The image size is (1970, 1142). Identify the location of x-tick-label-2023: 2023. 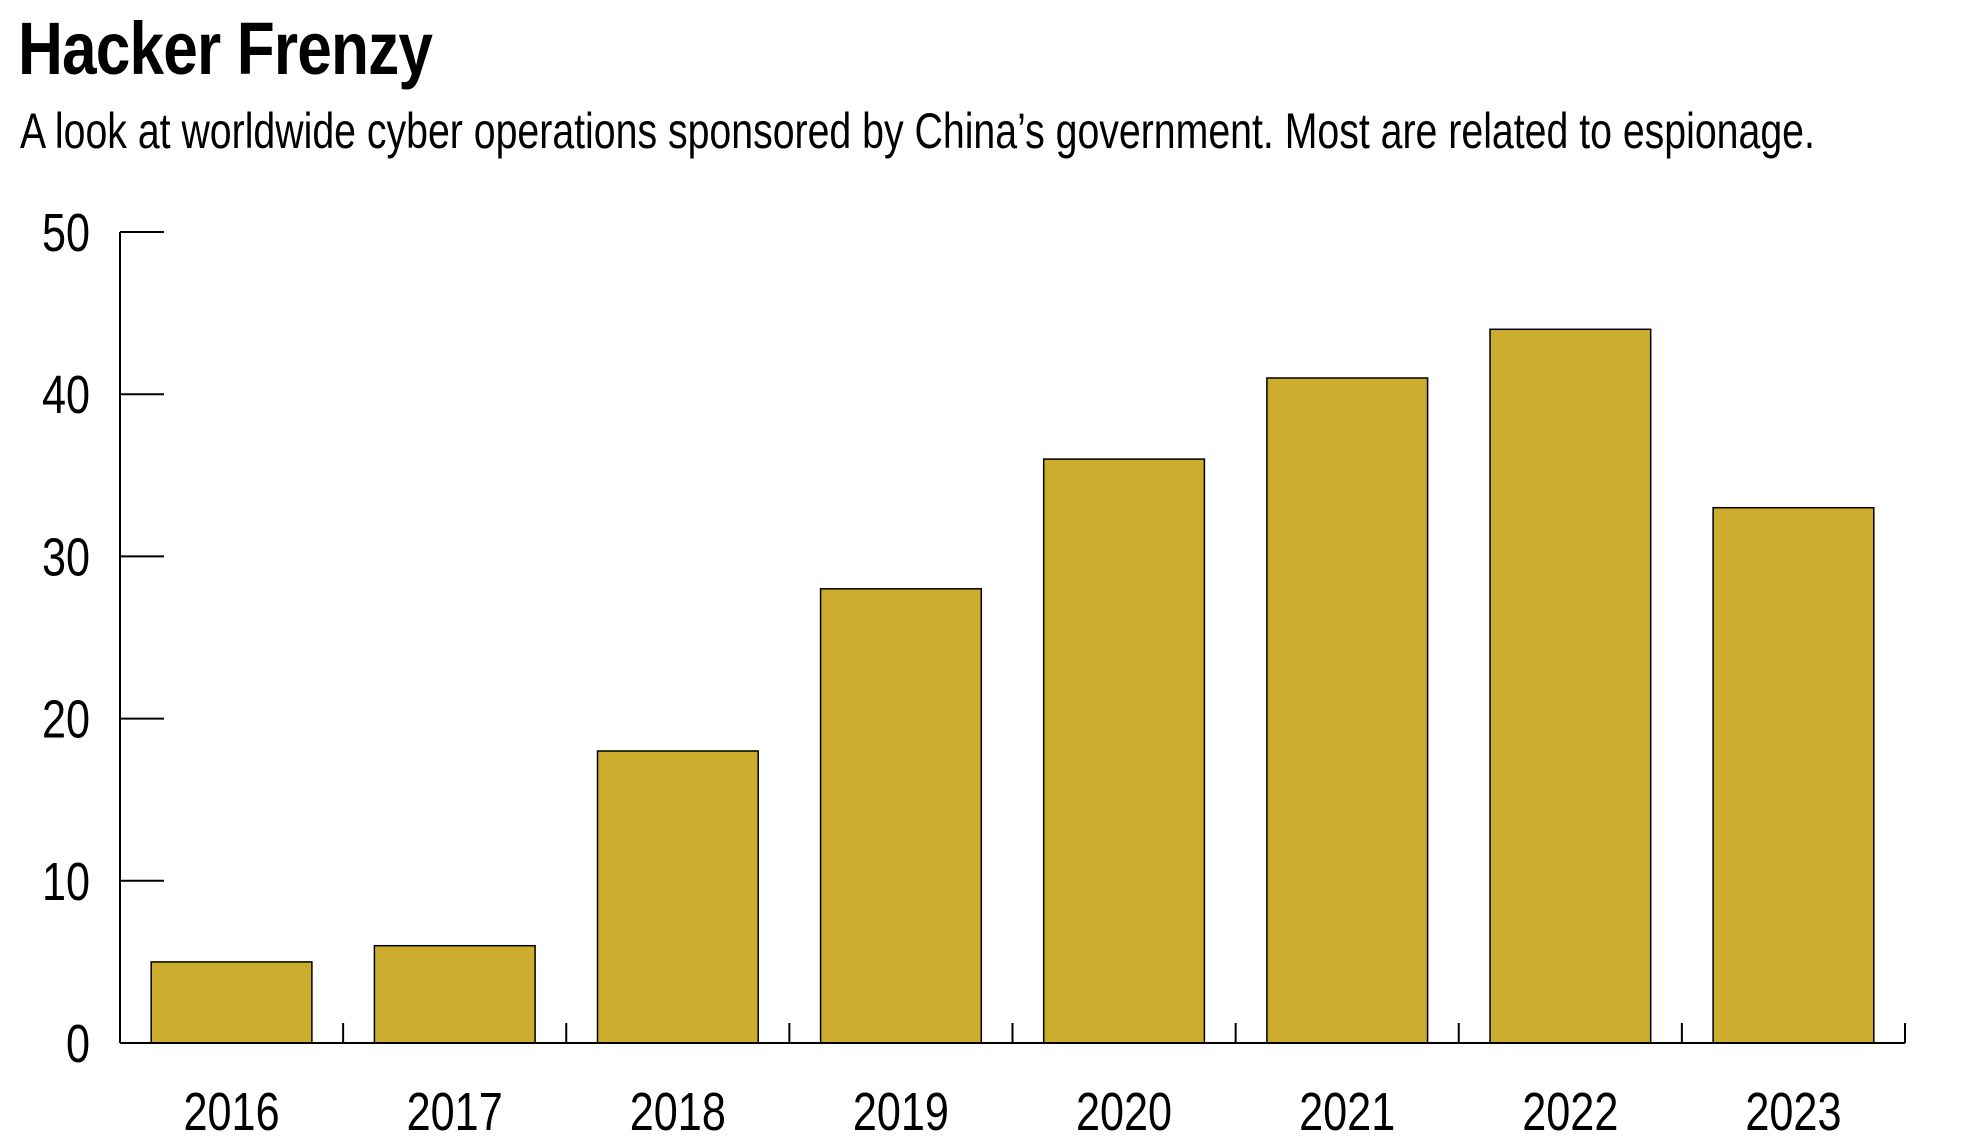
(1793, 1112).